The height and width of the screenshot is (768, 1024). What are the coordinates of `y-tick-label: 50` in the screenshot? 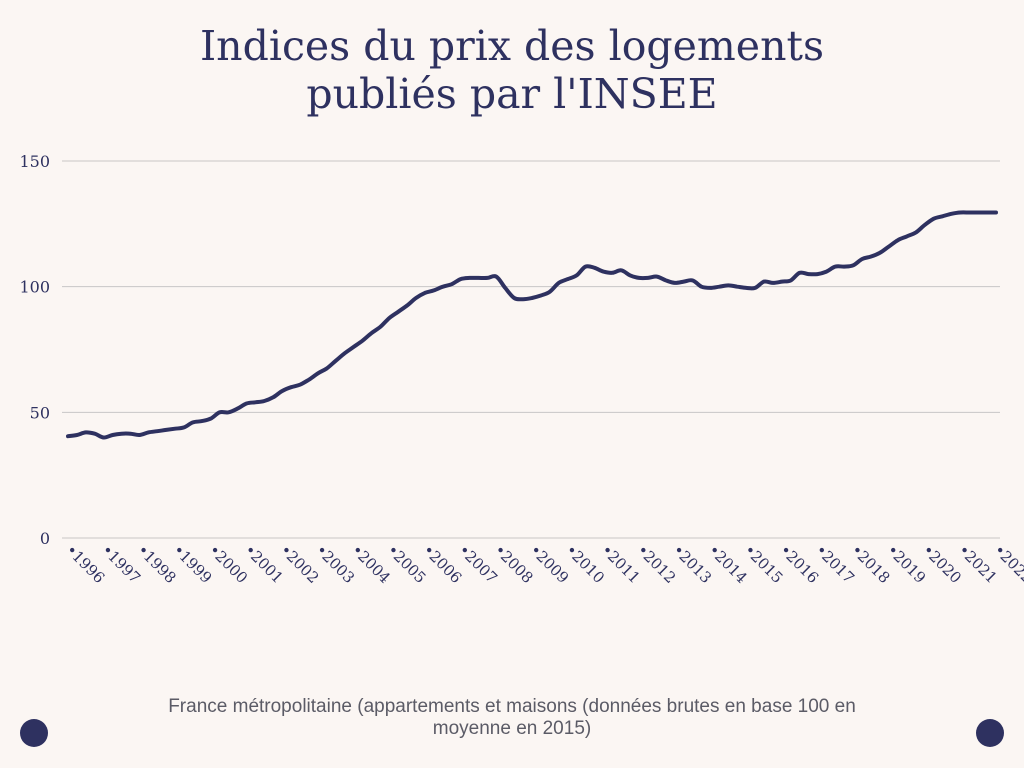 It's located at (40, 412).